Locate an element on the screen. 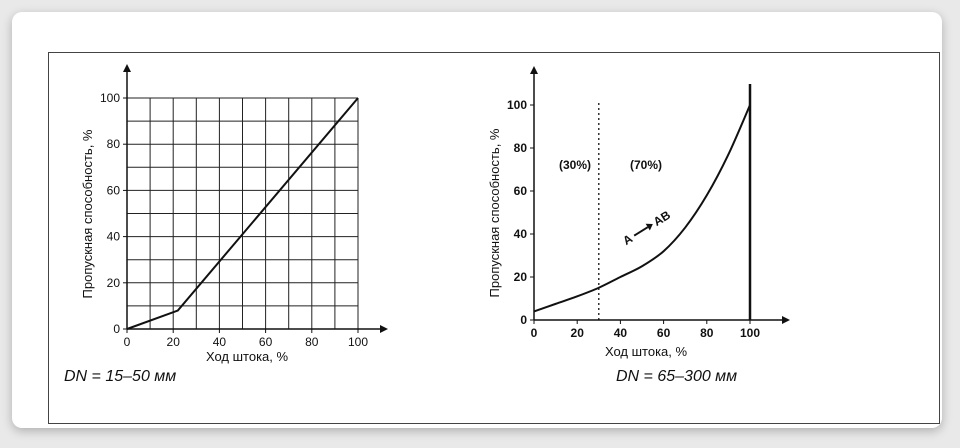 The height and width of the screenshot is (448, 960). chart2-series-line is located at coordinates (642, 208).